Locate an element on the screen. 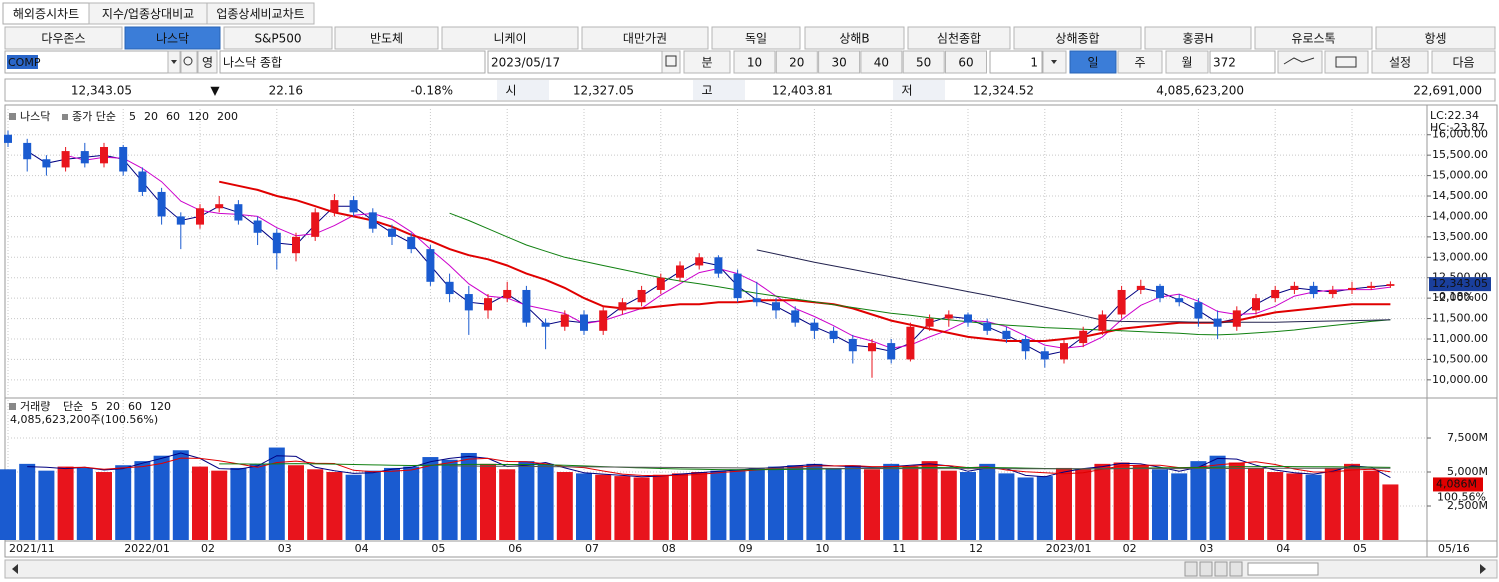 The image size is (1499, 582). date-field: 2023/05/17 is located at coordinates (575, 62).